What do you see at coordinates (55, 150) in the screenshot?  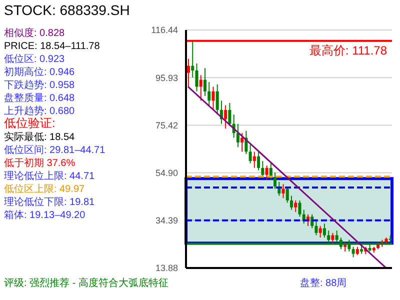 I see `text: 低位区间: 29.81–44.71` at bounding box center [55, 150].